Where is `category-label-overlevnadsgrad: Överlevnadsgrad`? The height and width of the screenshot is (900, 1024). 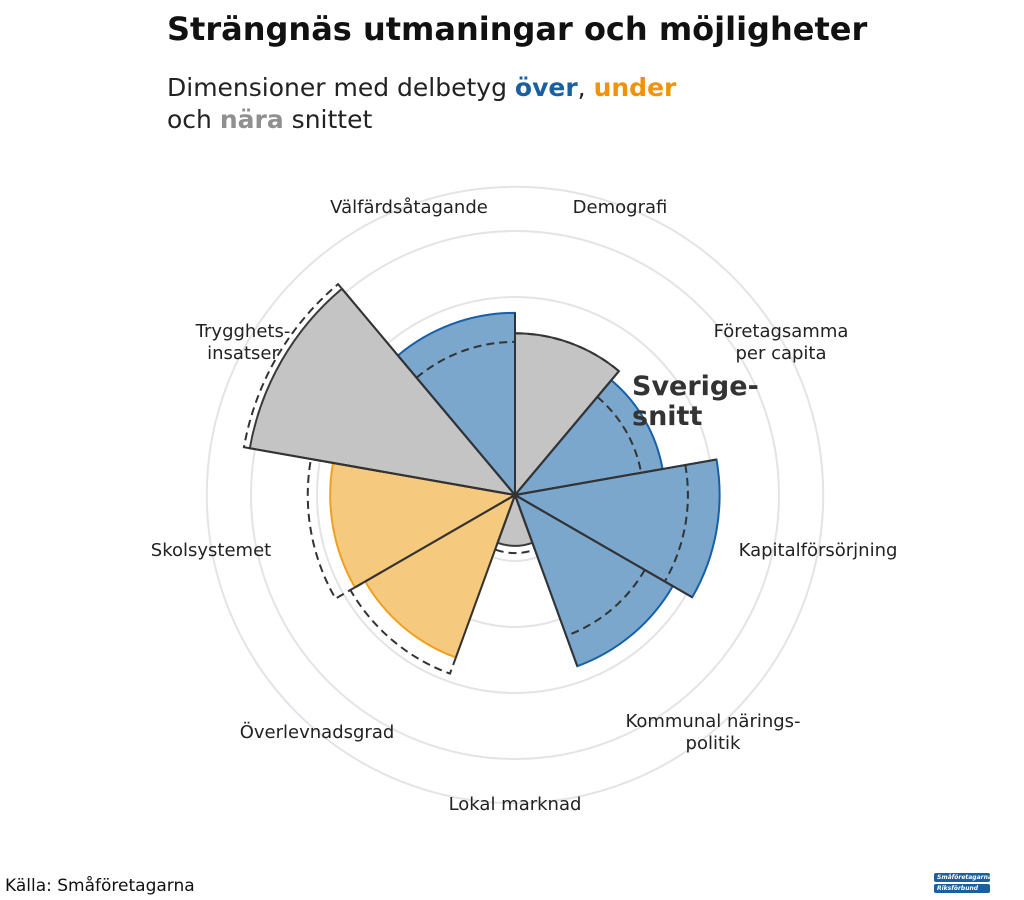 category-label-overlevnadsgrad: Överlevnadsgrad is located at coordinates (317, 732).